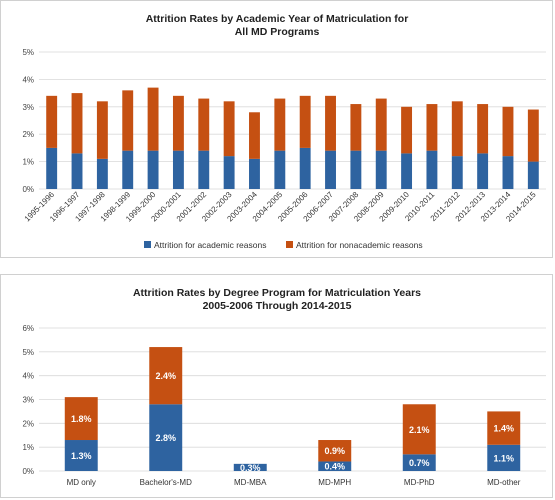  I want to click on data-label: 1.4%, so click(503, 429).